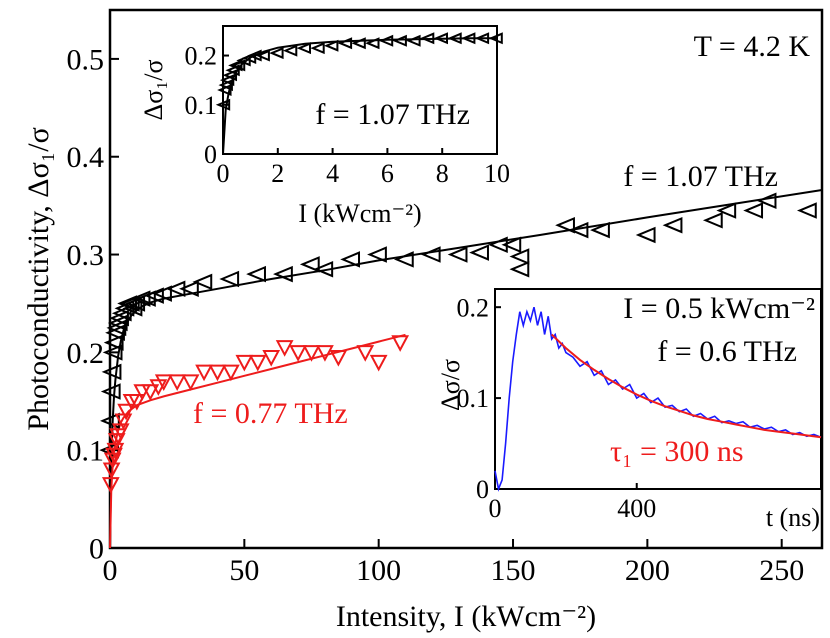 The height and width of the screenshot is (638, 830). What do you see at coordinates (359, 71) in the screenshot?
I see `inset1-data-points` at bounding box center [359, 71].